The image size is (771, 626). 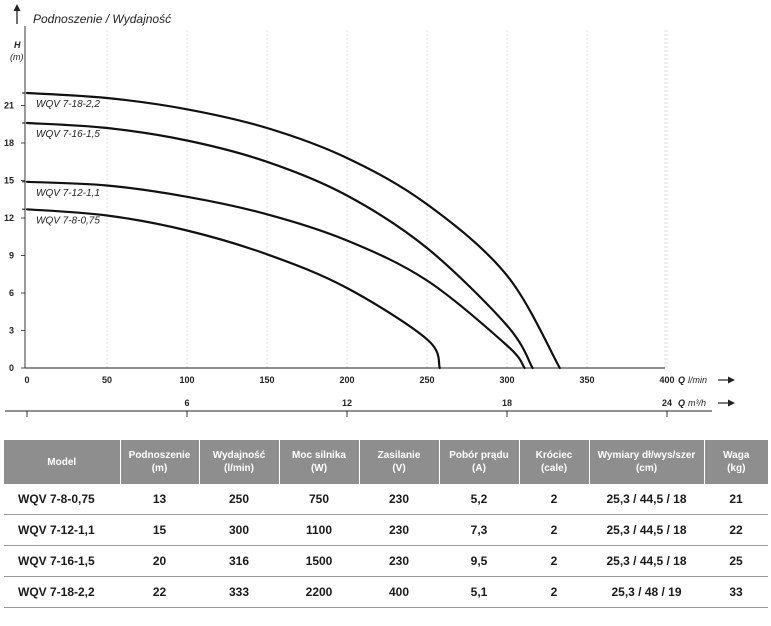 I want to click on y-tick-label: 15, so click(x=9, y=181).